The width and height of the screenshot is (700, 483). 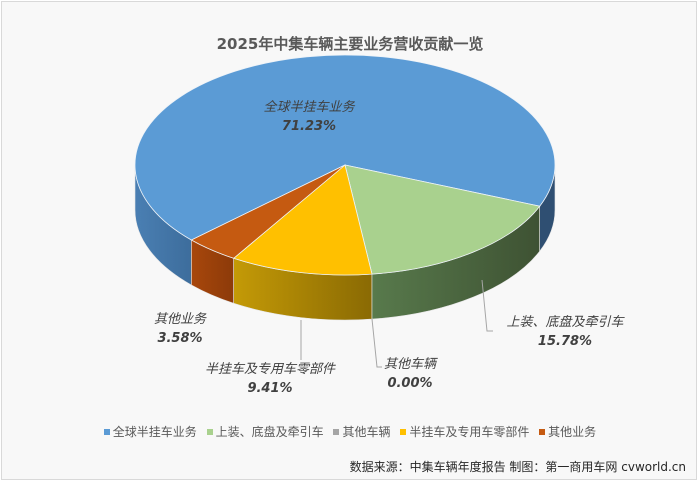 I want to click on label-percent: 71.23%, so click(x=309, y=126).